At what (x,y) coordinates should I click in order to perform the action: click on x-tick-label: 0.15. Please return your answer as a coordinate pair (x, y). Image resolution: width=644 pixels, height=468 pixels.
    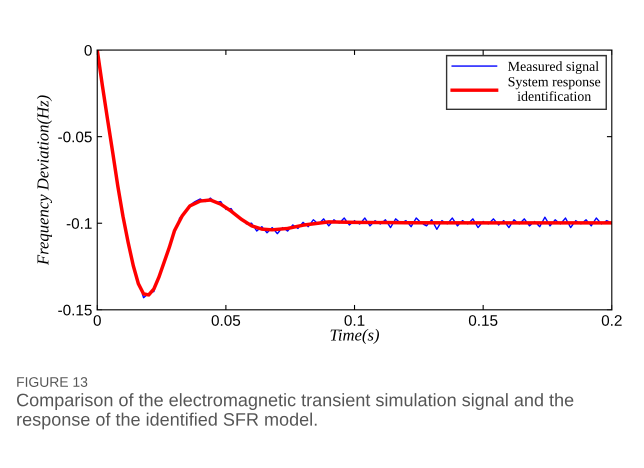
    Looking at the image, I should click on (483, 320).